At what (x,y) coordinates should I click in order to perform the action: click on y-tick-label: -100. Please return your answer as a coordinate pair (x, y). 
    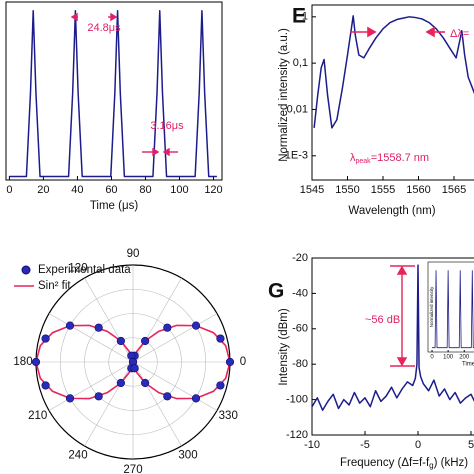
    Looking at the image, I should click on (297, 400).